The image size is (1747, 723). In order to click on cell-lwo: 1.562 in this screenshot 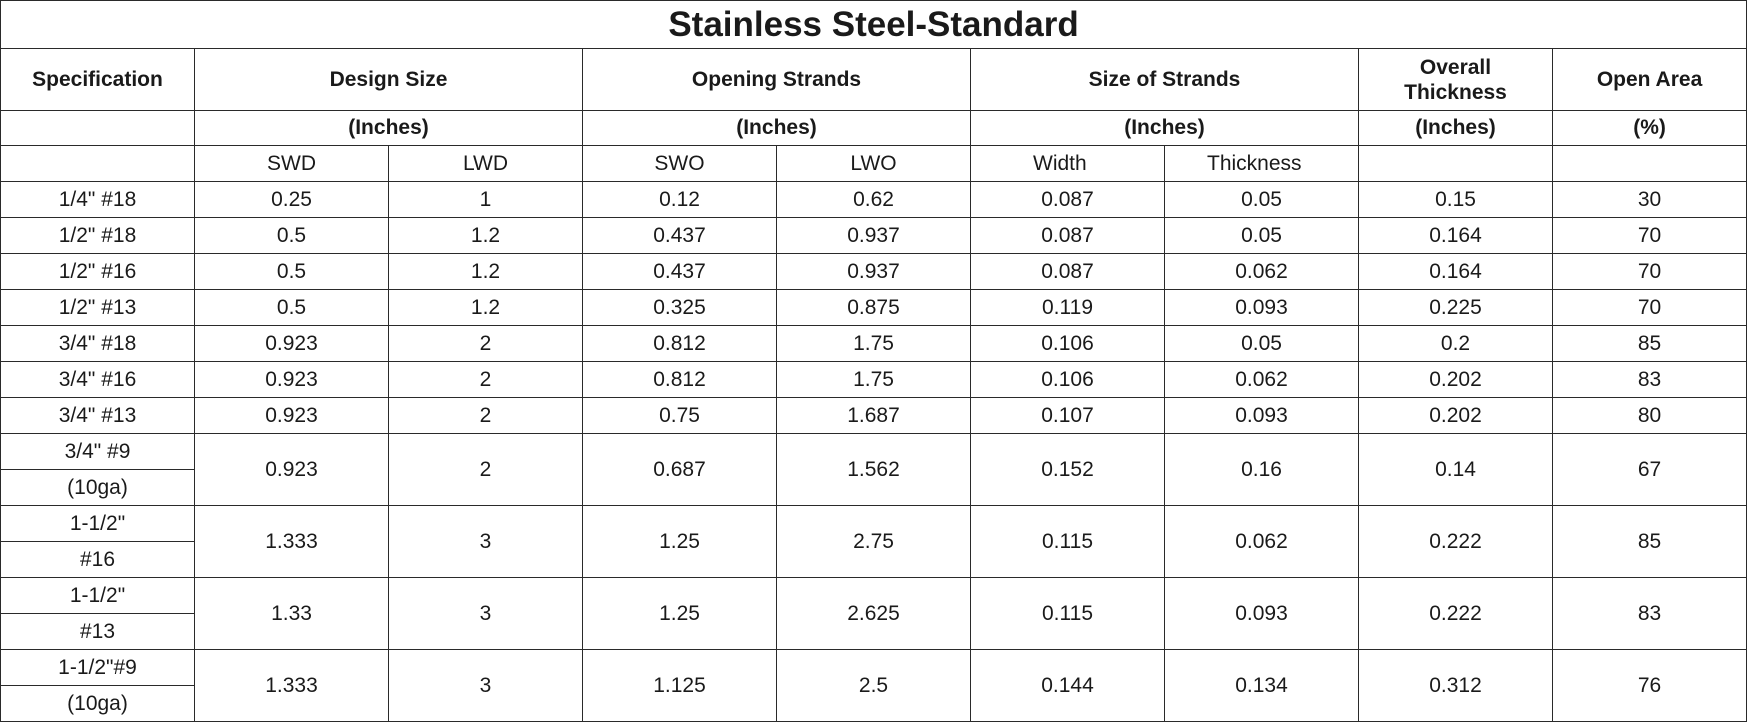, I will do `click(873, 469)`.